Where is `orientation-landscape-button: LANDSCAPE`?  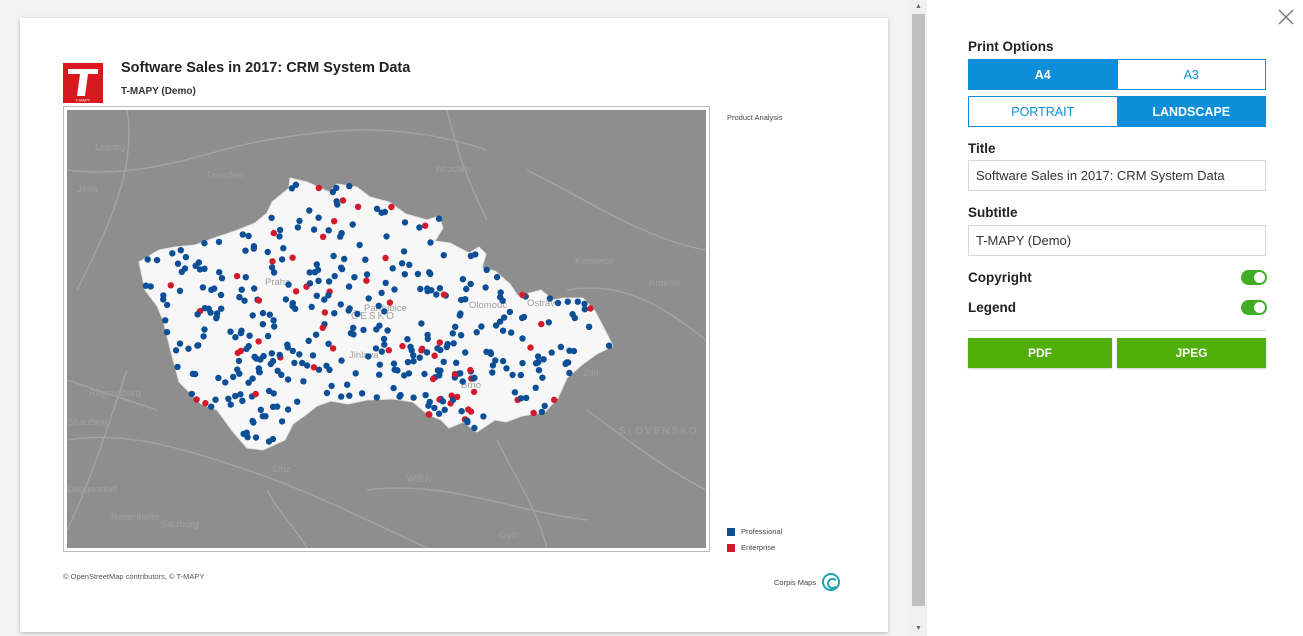 orientation-landscape-button: LANDSCAPE is located at coordinates (1190, 111).